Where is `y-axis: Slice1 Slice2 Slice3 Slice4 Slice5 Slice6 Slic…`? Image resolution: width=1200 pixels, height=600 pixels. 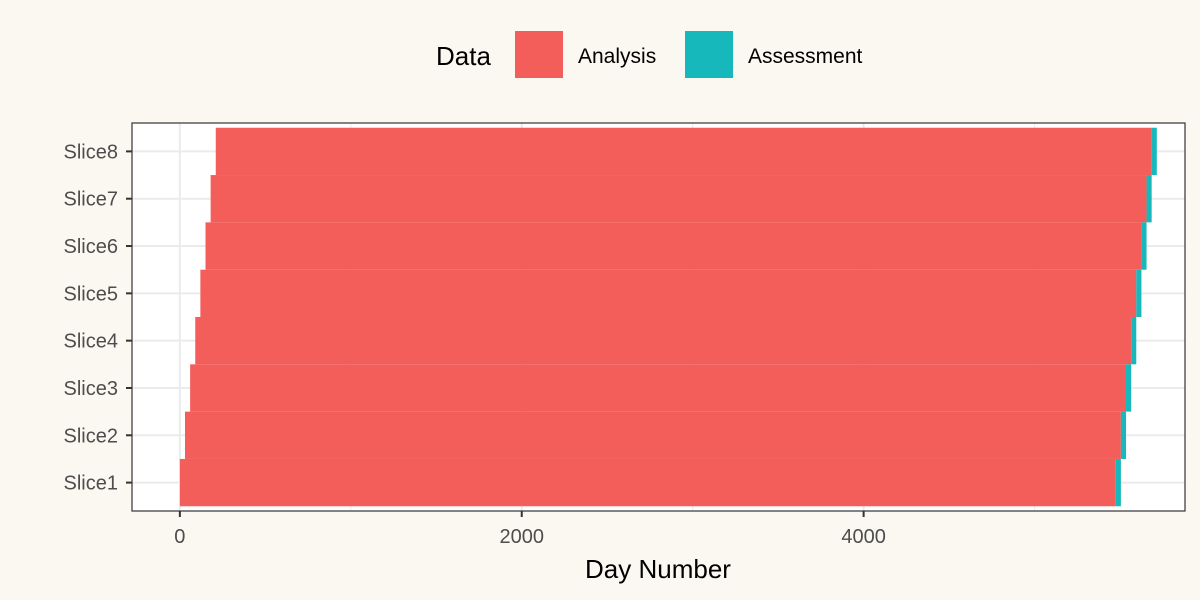
y-axis: Slice1 Slice2 Slice3 Slice4 Slice5 Slice6 Slic… is located at coordinates (98, 318).